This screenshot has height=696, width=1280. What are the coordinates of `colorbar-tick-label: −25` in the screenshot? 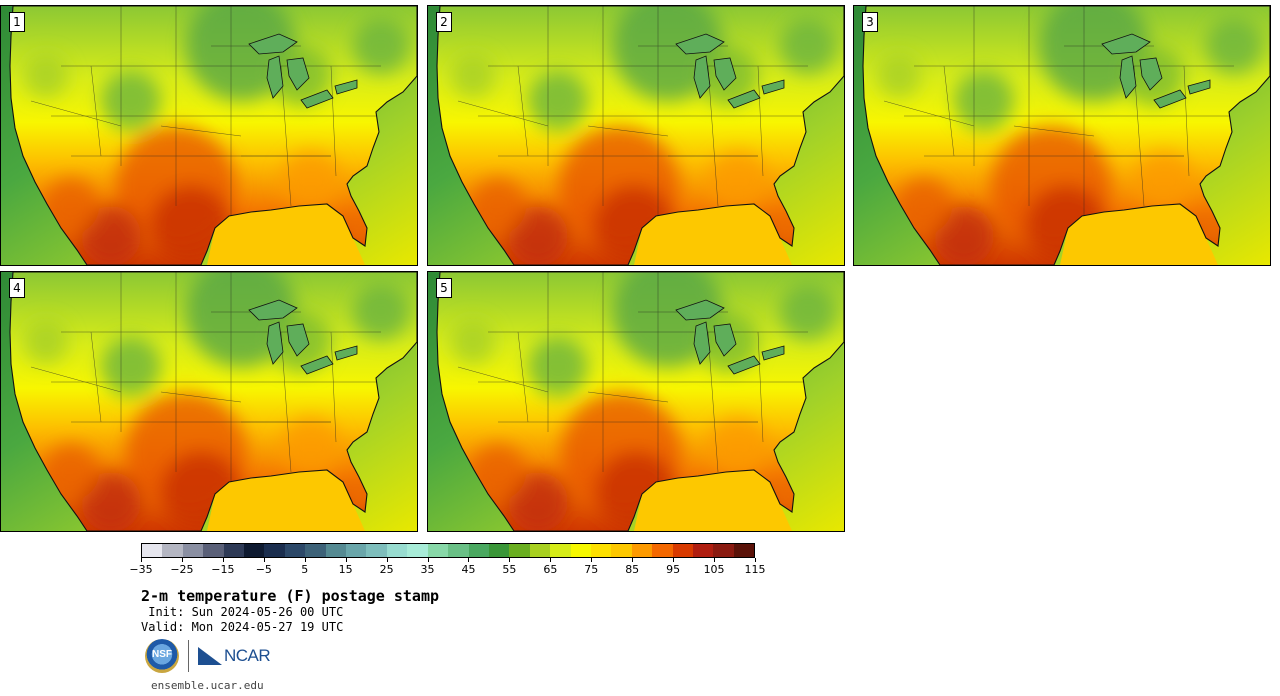 It's located at (182, 569).